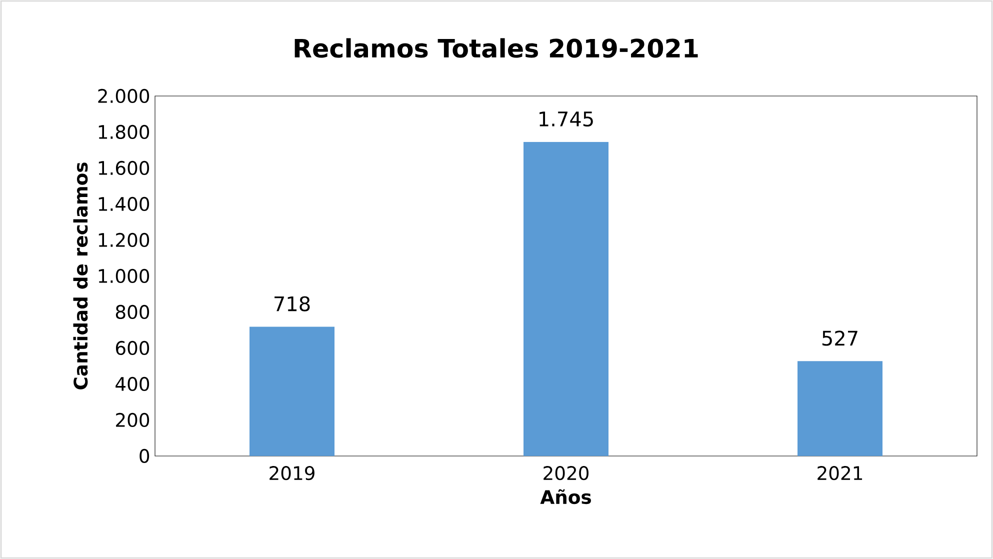 Image resolution: width=993 pixels, height=559 pixels. Describe the element at coordinates (133, 348) in the screenshot. I see `y-tick-label: 600` at that location.